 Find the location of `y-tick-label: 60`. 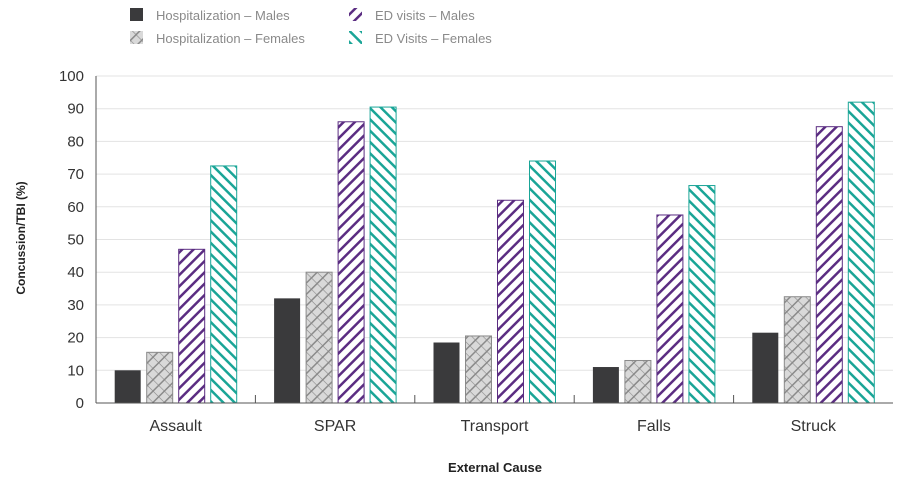

y-tick-label: 60 is located at coordinates (75, 207).